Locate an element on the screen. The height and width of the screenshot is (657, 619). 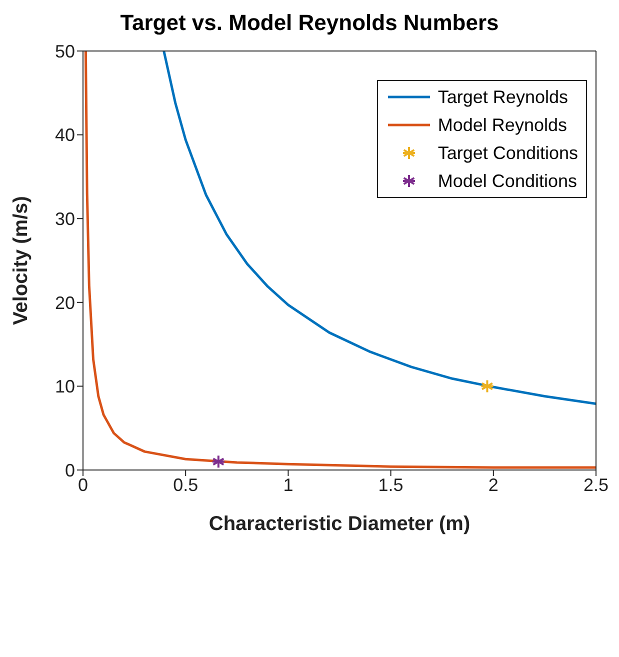
y-tick-label: 10 is located at coordinates (64, 386).